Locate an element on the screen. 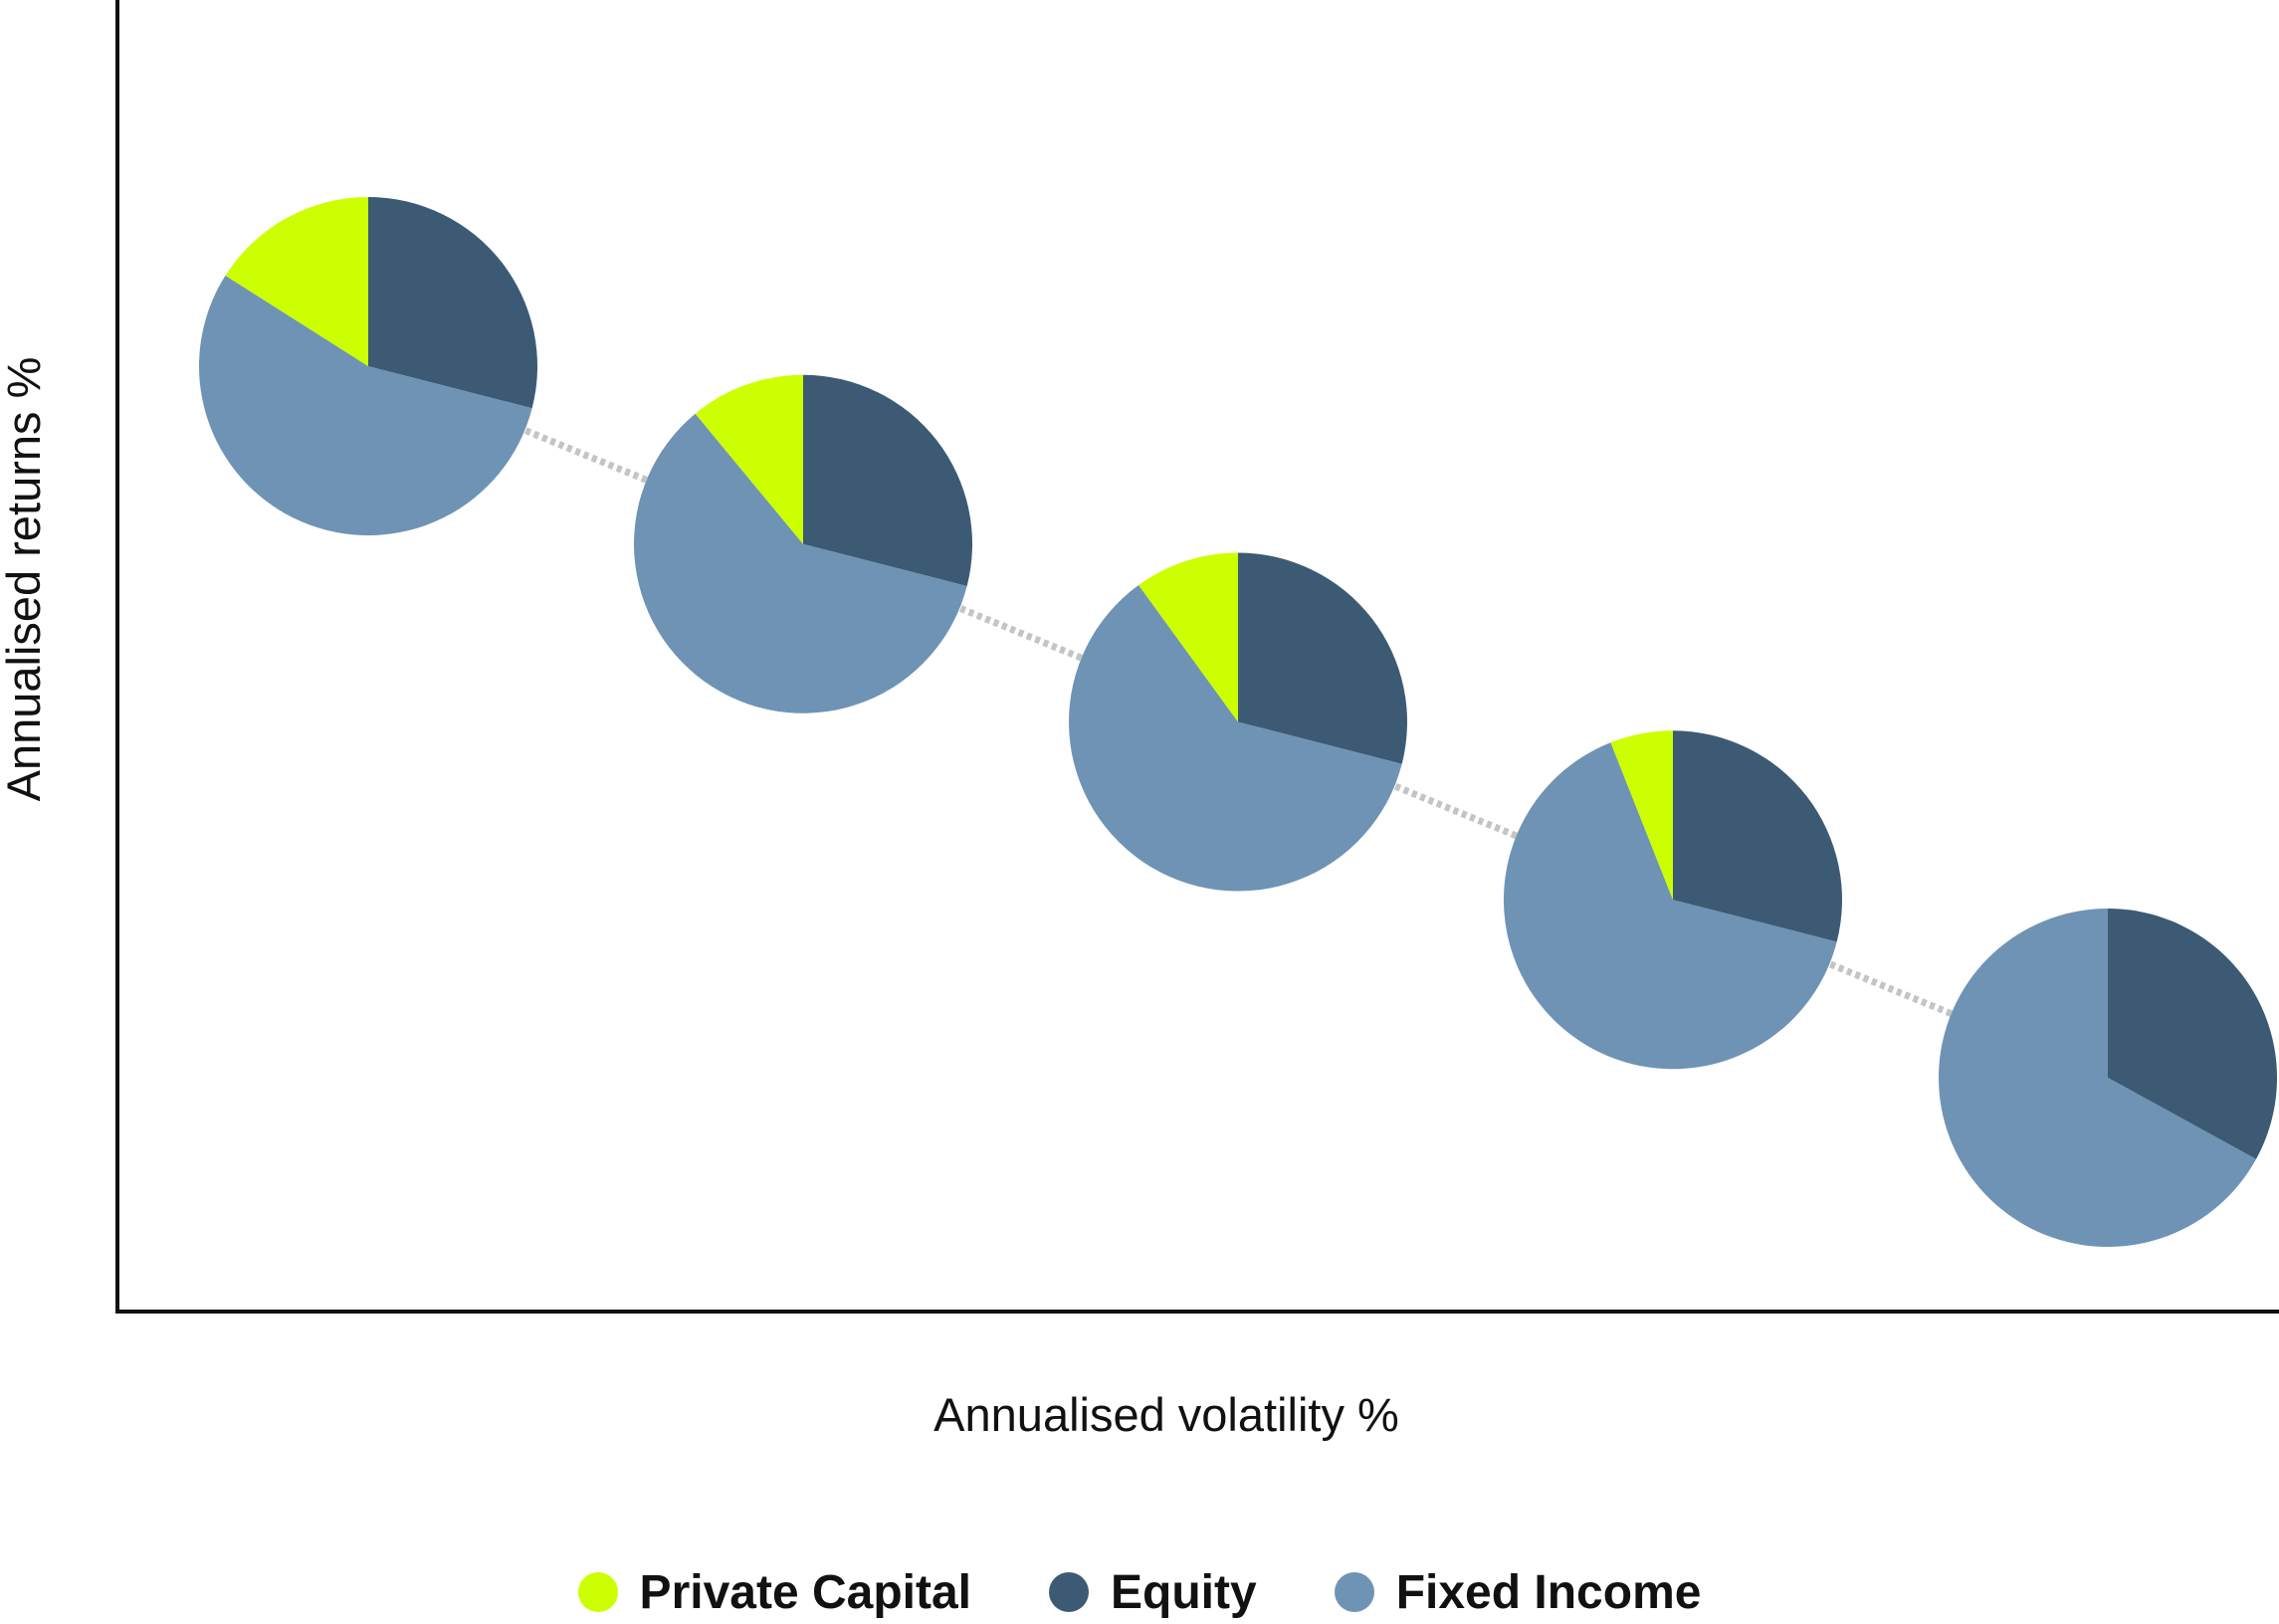 Image resolution: width=2279 pixels, height=1624 pixels. legend-swatch-equity is located at coordinates (1069, 1592).